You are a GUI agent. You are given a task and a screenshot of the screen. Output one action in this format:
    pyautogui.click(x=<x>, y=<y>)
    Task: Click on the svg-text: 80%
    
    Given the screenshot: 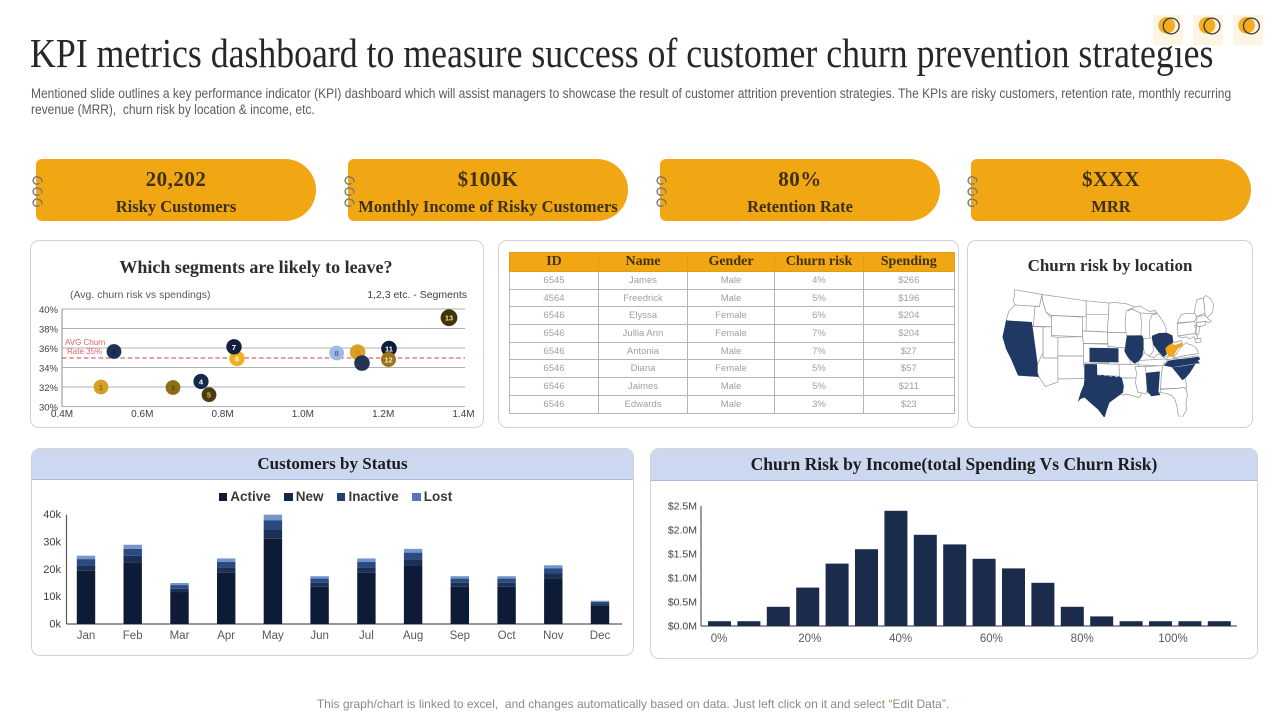 What is the action you would take?
    pyautogui.click(x=1082, y=639)
    